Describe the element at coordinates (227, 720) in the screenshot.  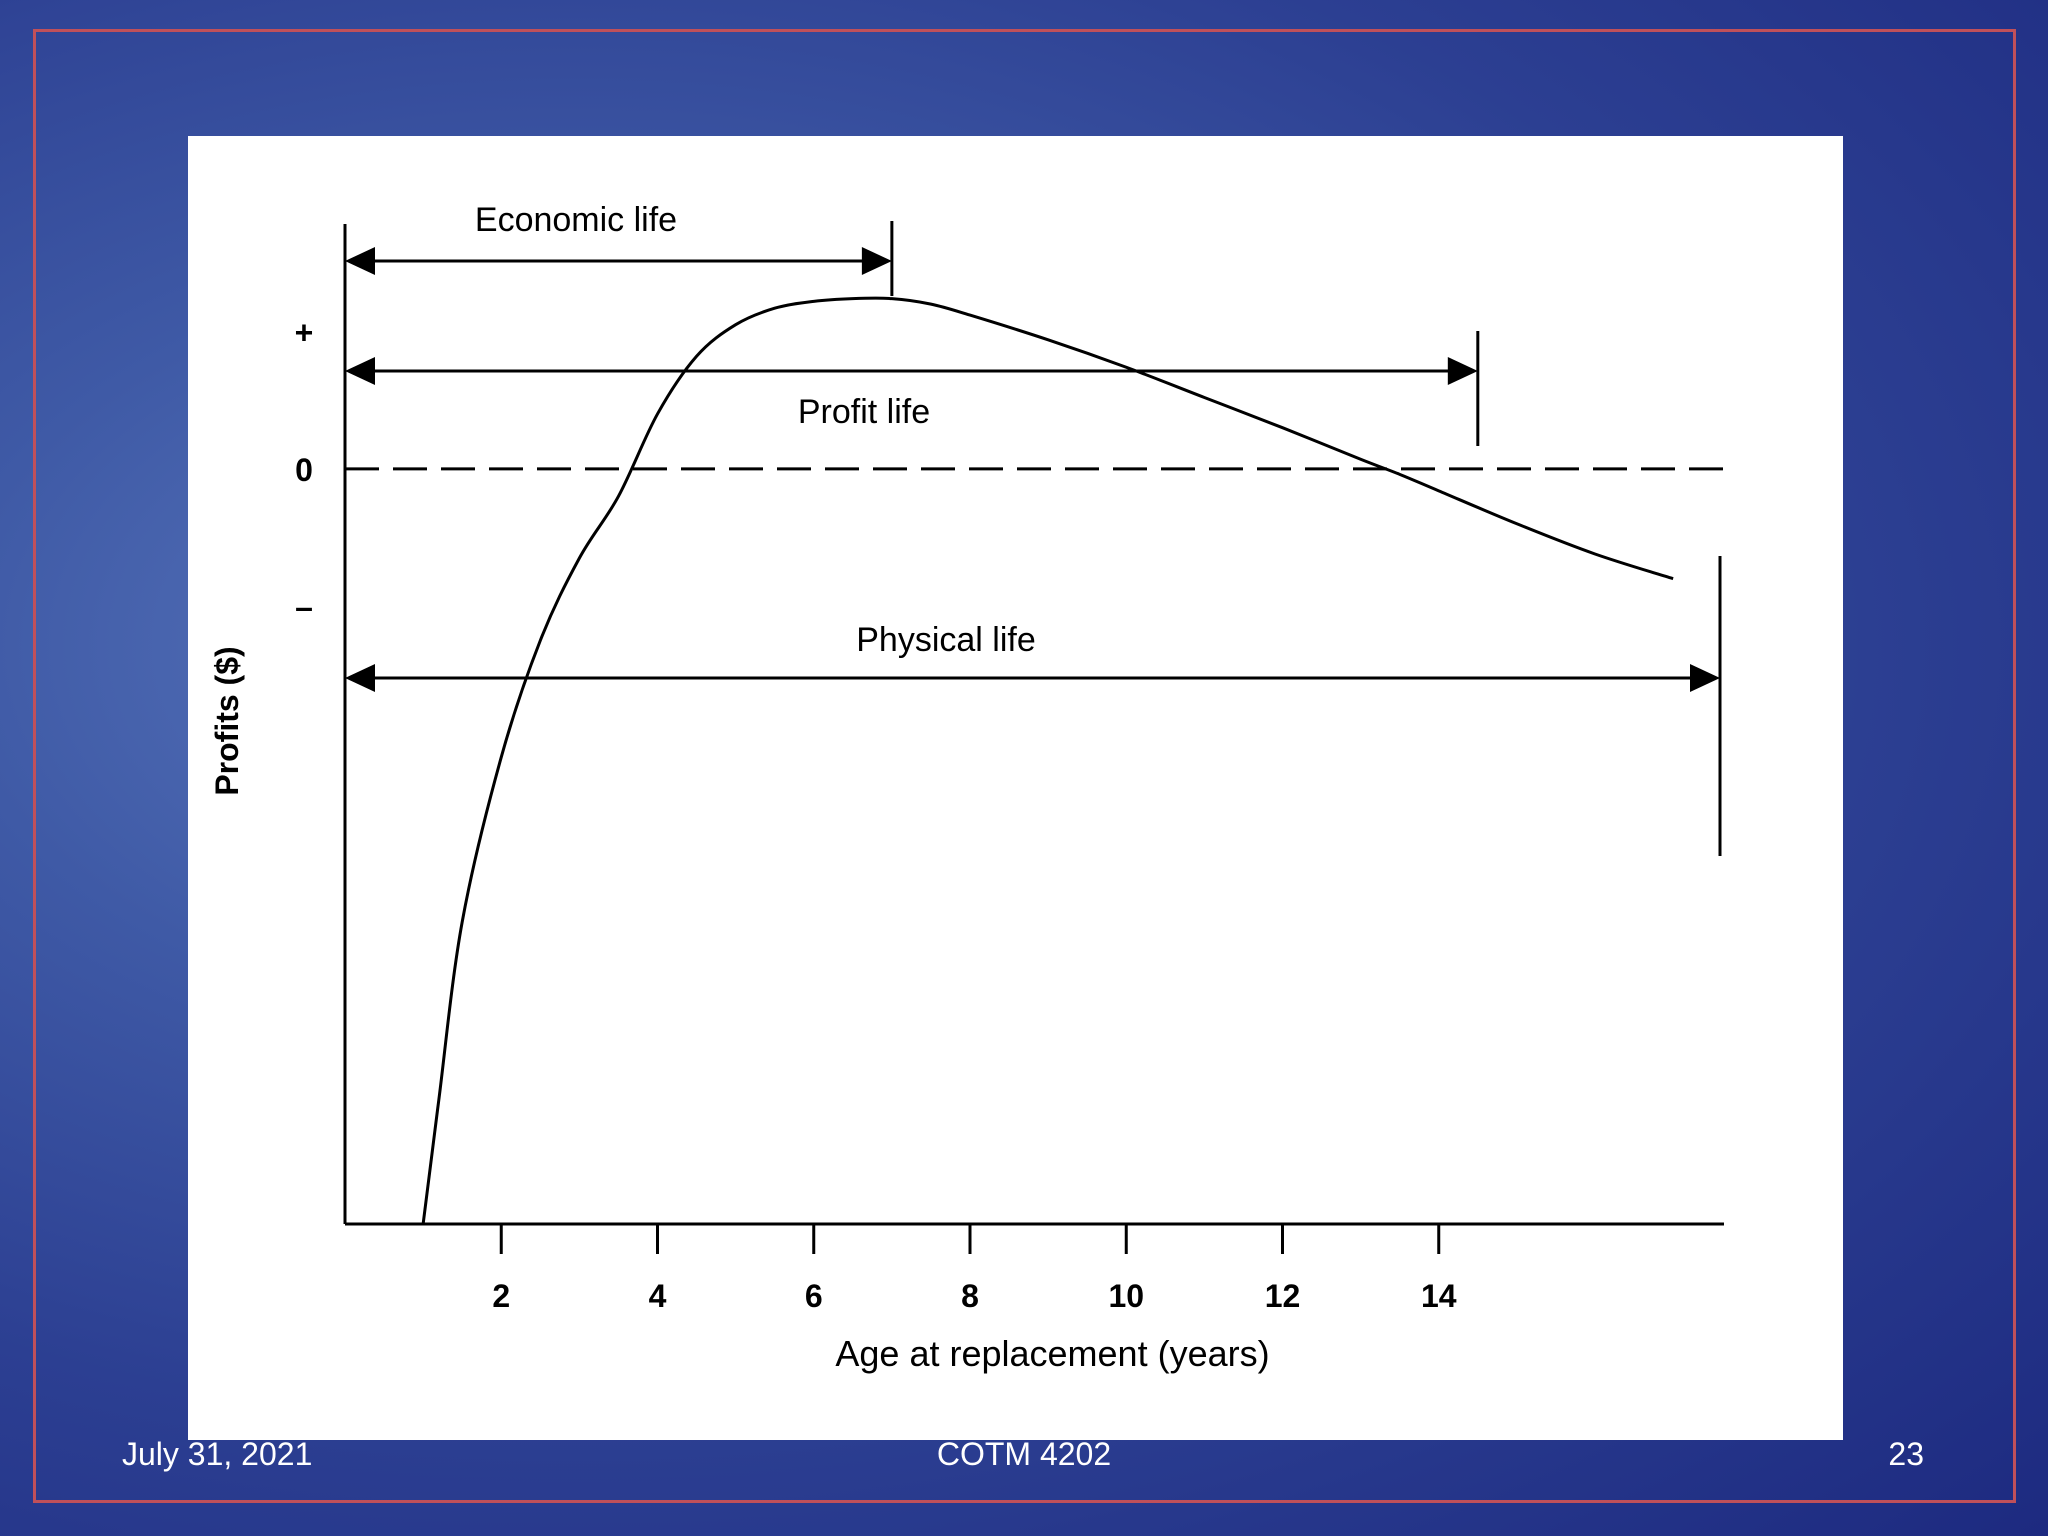
I see `y-axis-label: Profits ($)` at that location.